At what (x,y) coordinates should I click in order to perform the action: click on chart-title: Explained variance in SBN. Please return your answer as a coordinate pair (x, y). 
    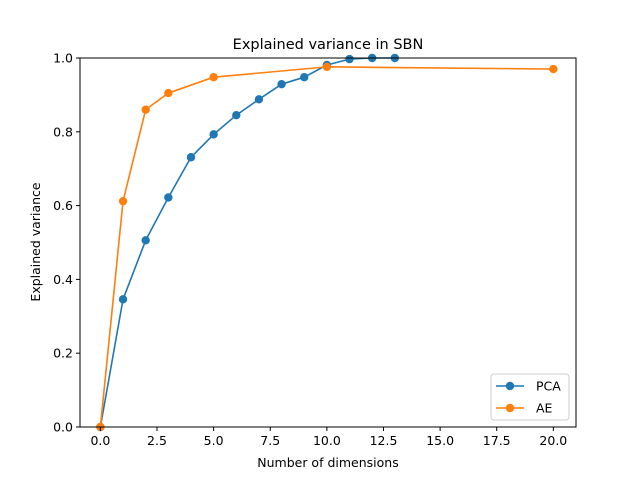
    Looking at the image, I should click on (328, 45).